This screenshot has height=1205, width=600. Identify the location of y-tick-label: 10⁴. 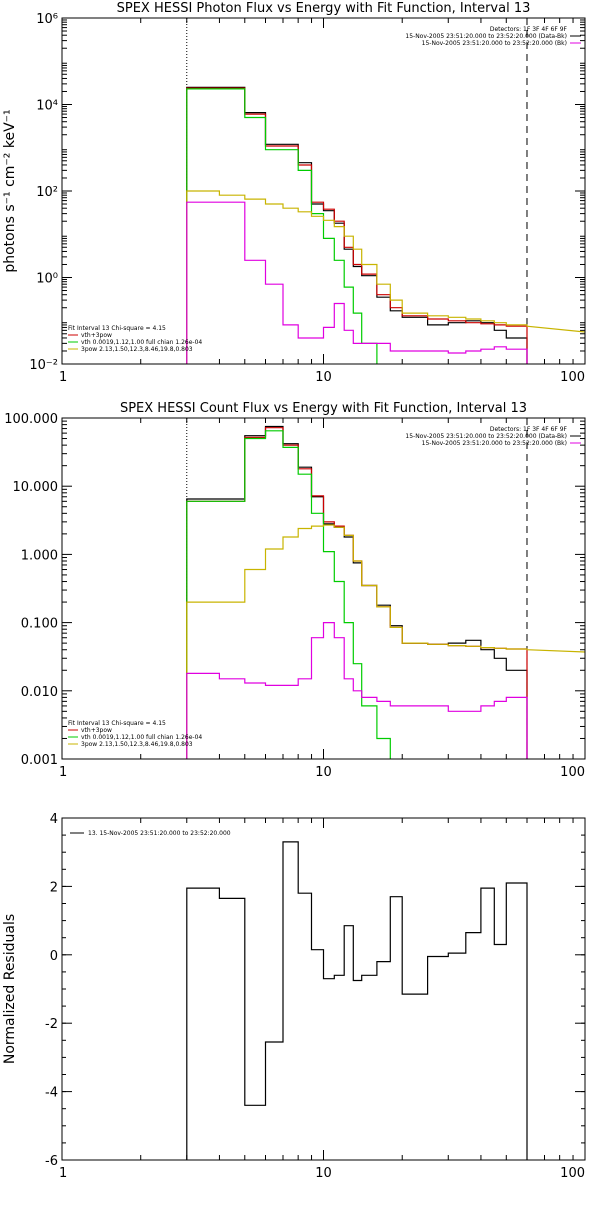
(47, 106).